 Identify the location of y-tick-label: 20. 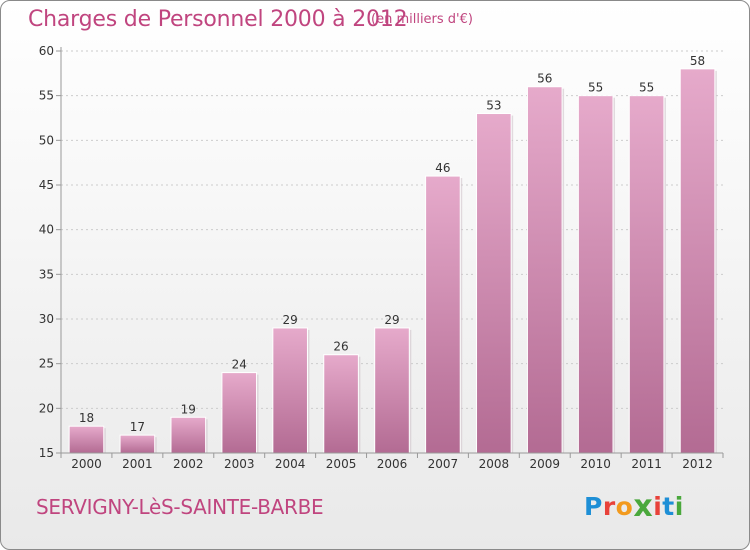
(46, 408).